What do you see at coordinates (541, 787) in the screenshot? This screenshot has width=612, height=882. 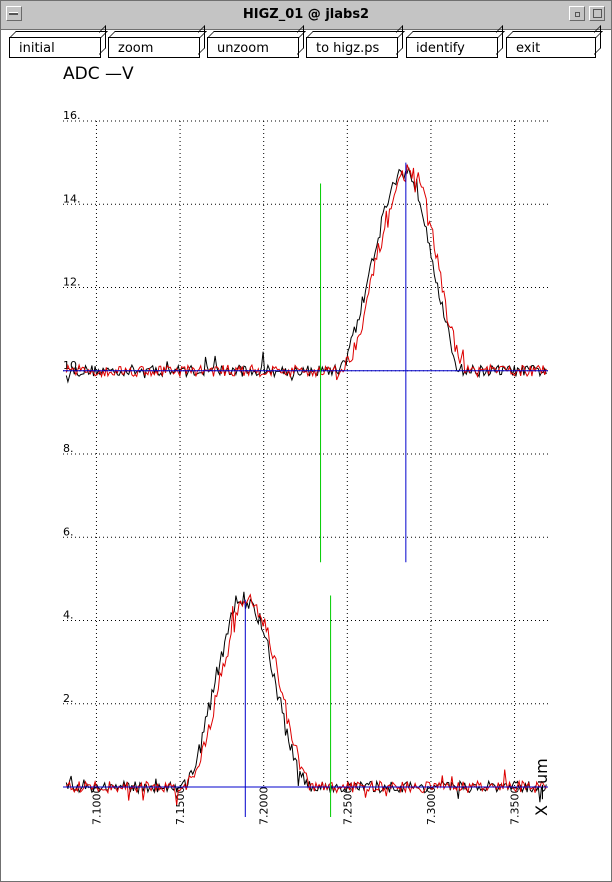 I see `x-axis-label: X —um` at bounding box center [541, 787].